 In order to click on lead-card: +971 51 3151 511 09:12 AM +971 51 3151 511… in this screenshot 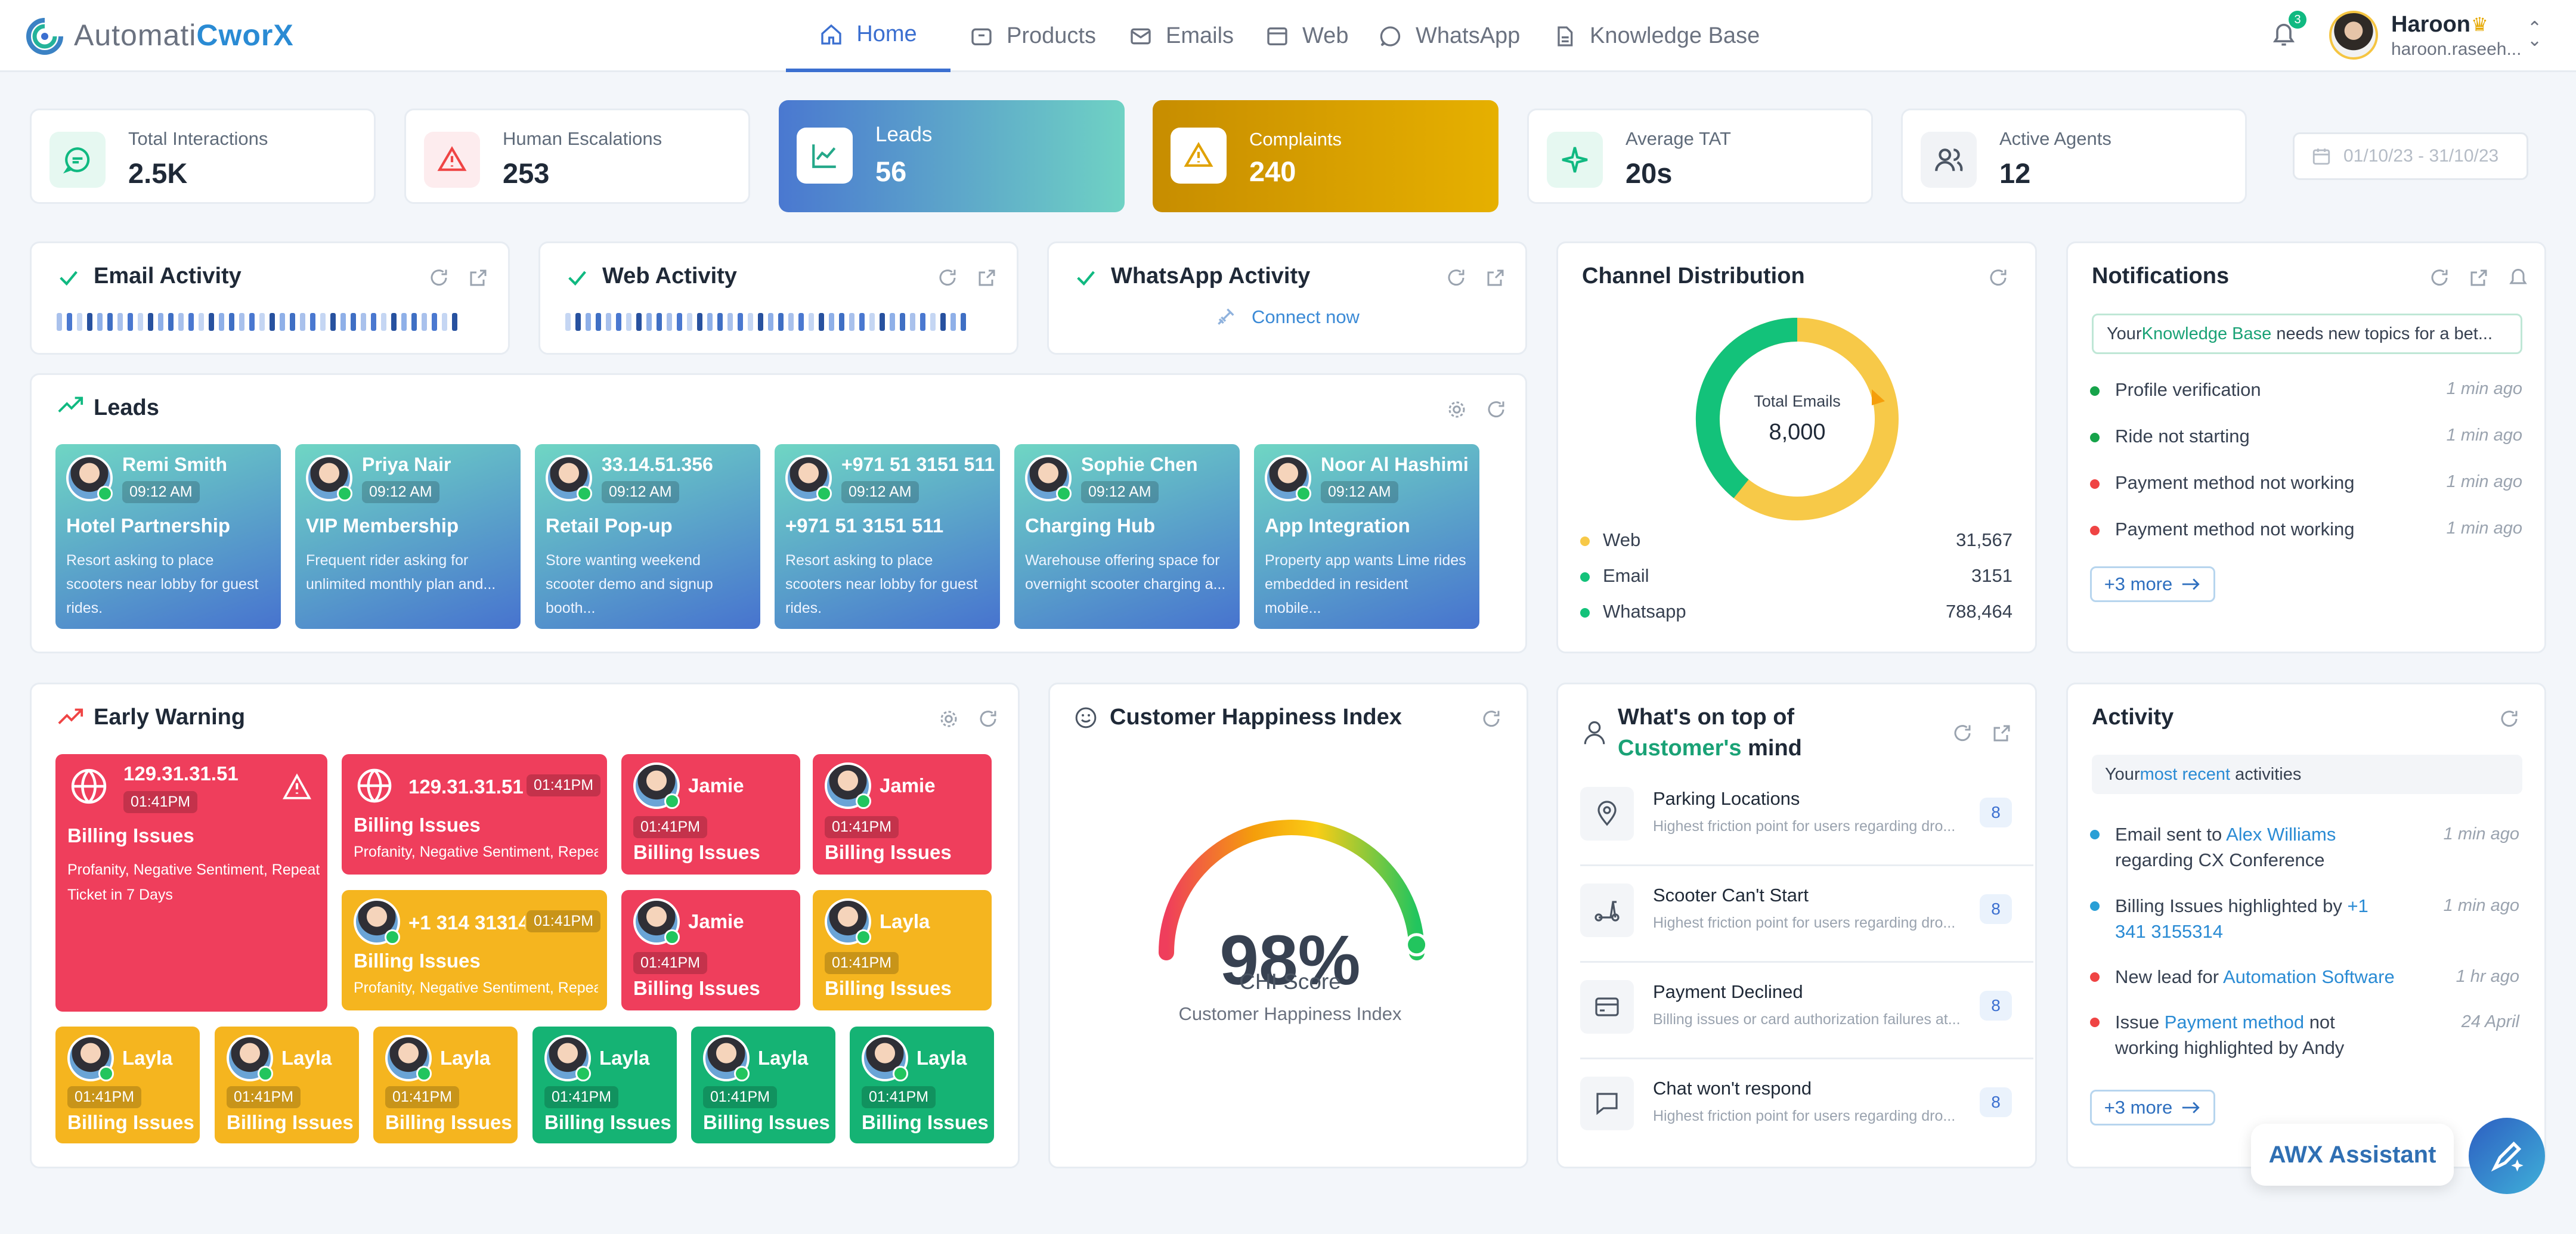, I will do `click(887, 536)`.